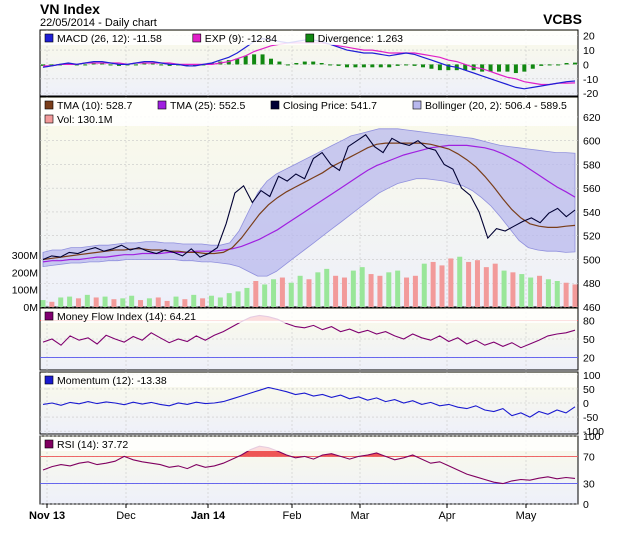 The height and width of the screenshot is (535, 620). What do you see at coordinates (589, 51) in the screenshot?
I see `macd-tick-1: 10` at bounding box center [589, 51].